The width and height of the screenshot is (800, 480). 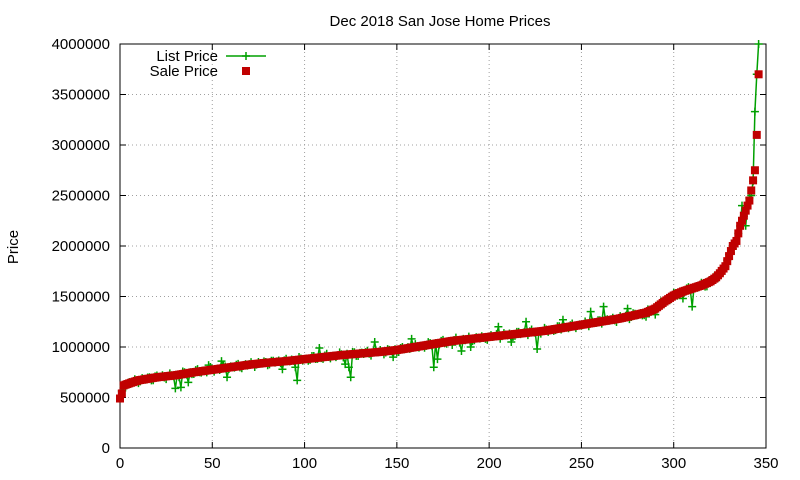 What do you see at coordinates (673, 463) in the screenshot?
I see `x-tick-label: 300` at bounding box center [673, 463].